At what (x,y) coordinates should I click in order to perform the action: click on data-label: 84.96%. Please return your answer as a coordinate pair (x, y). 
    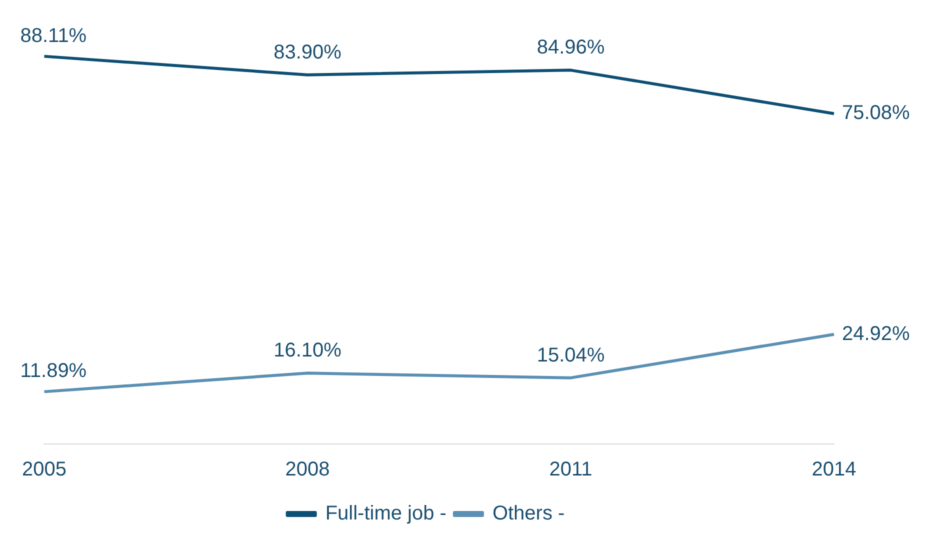
    Looking at the image, I should click on (570, 47).